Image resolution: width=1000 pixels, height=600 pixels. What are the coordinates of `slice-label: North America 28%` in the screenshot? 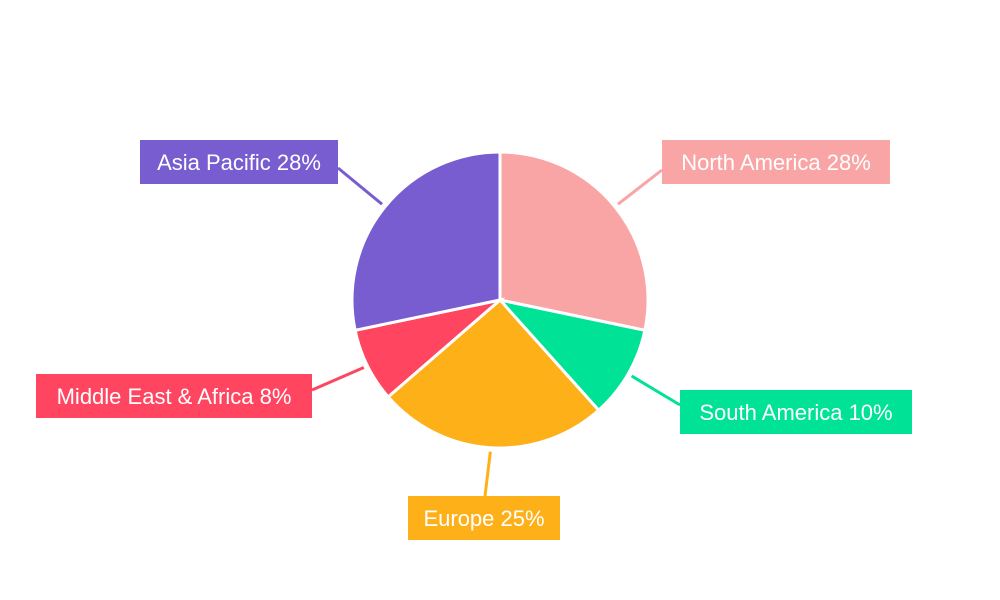 It's located at (776, 162).